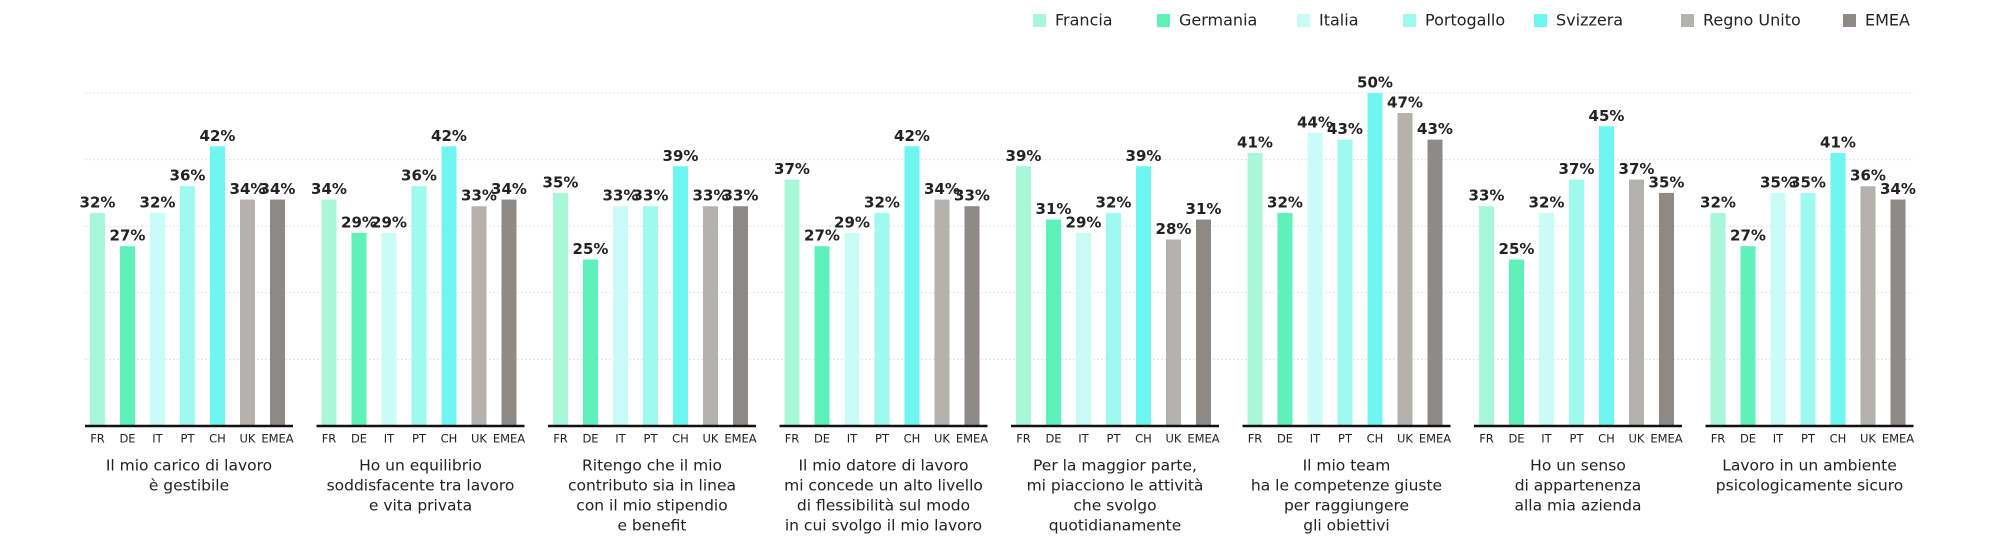  What do you see at coordinates (1809, 486) in the screenshot?
I see `category-label: psicologicamente sicuro` at bounding box center [1809, 486].